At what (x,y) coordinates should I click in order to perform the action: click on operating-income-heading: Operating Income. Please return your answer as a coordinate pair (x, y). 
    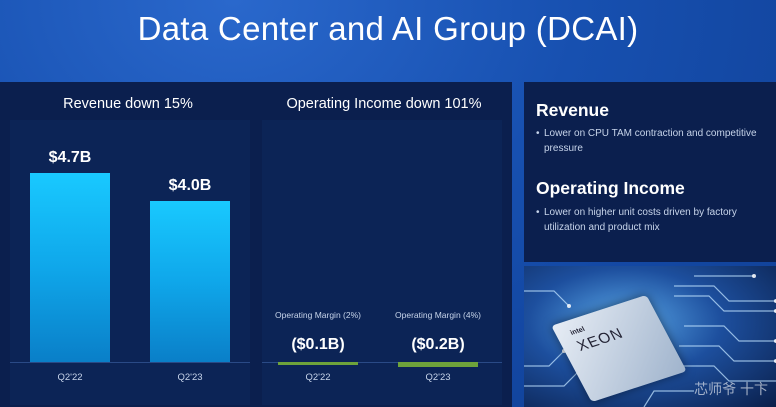
    Looking at the image, I should click on (610, 188).